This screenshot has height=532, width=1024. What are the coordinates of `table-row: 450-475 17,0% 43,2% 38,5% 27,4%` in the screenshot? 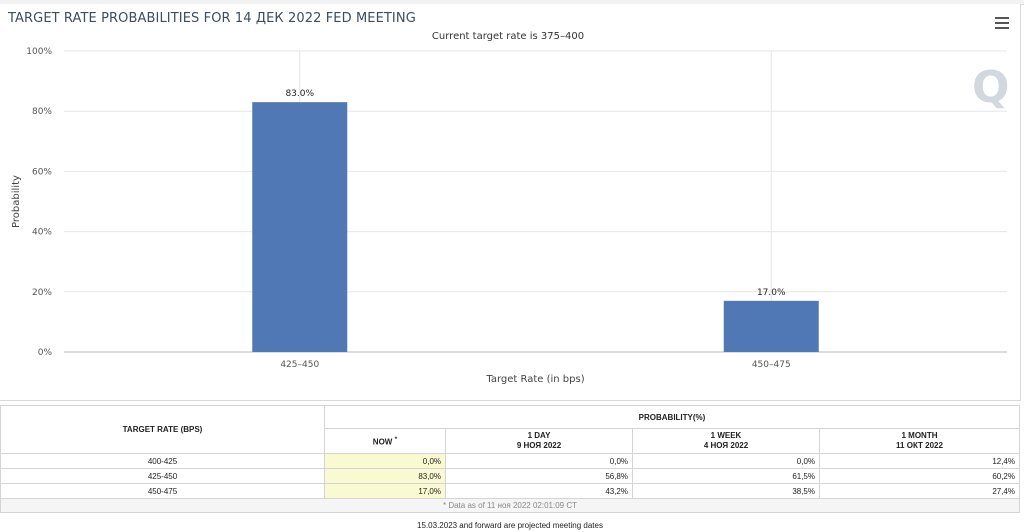 It's located at (510, 491).